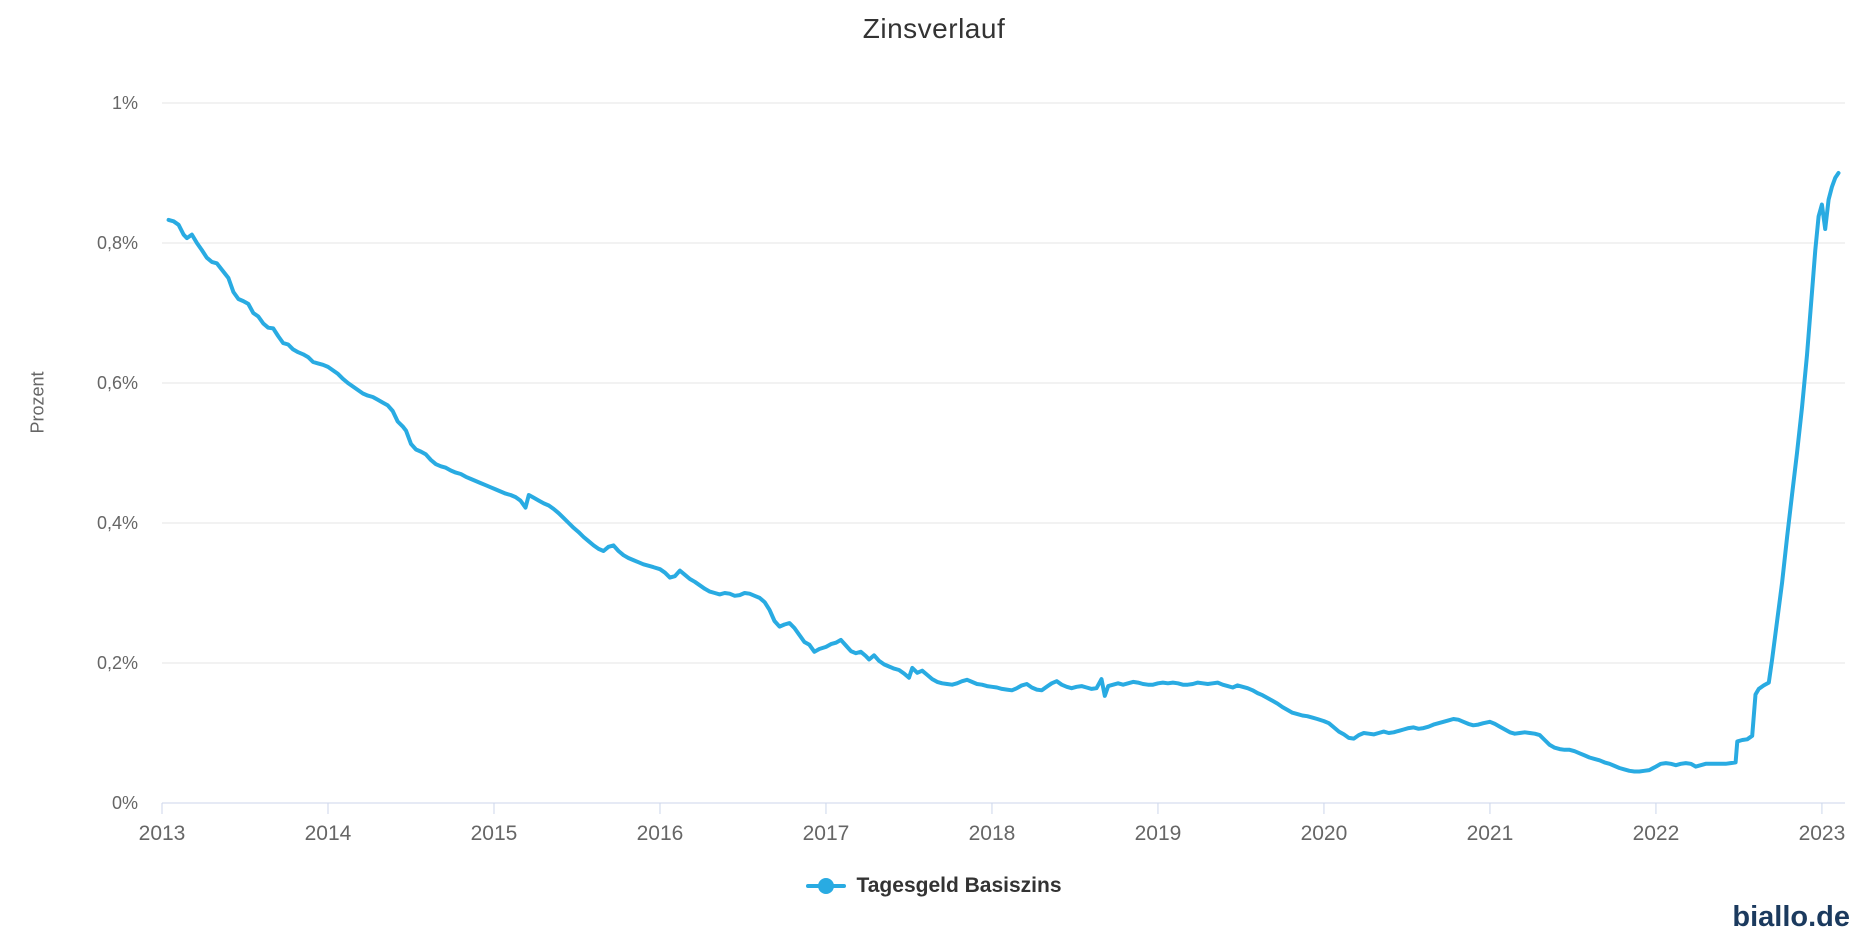 The width and height of the screenshot is (1868, 952). Describe the element at coordinates (1791, 917) in the screenshot. I see `branding-logo: biallo.de` at that location.